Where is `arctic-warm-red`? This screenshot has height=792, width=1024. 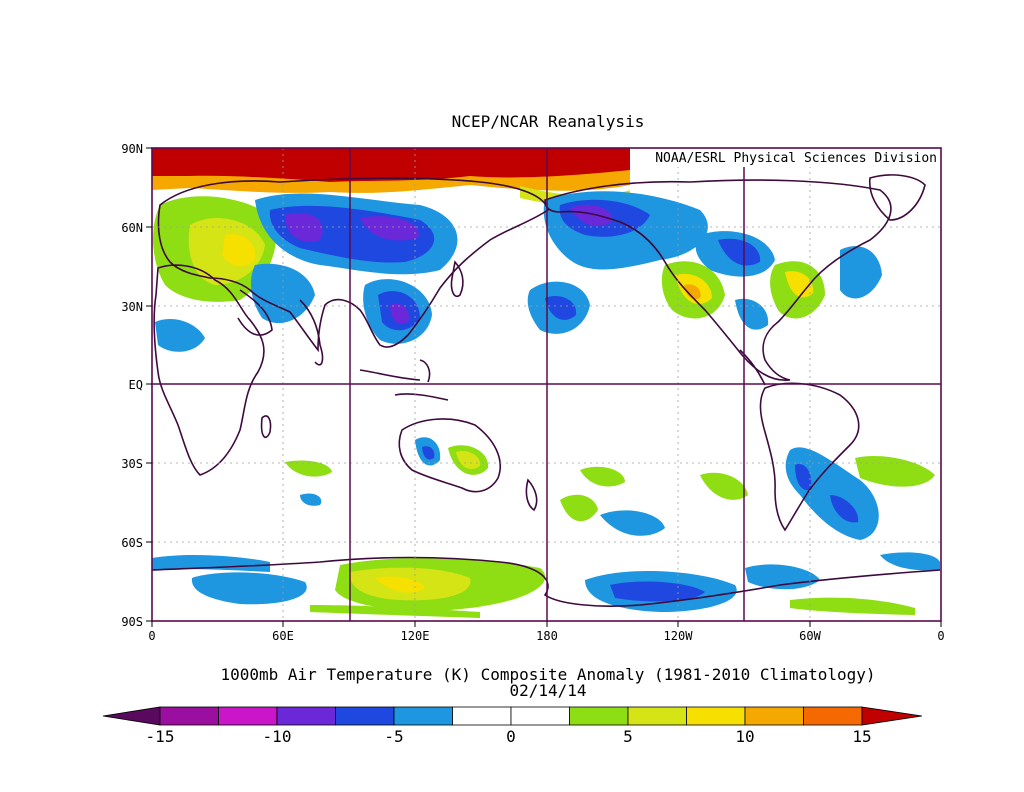
arctic-warm-red is located at coordinates (391, 165).